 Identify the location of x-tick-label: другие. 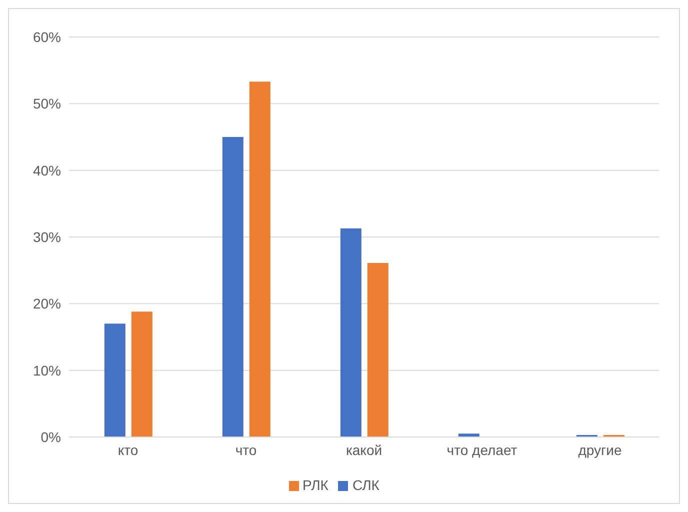
(600, 450).